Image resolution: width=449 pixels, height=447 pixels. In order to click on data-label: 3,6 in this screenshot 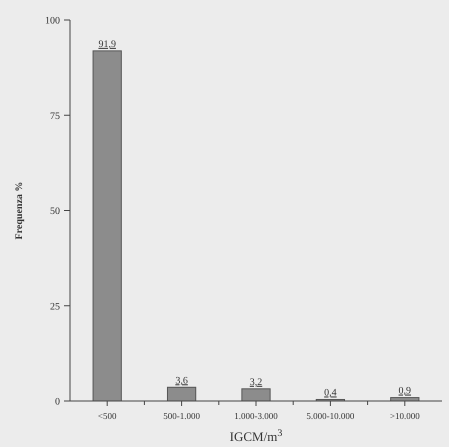, I will do `click(181, 380)`.